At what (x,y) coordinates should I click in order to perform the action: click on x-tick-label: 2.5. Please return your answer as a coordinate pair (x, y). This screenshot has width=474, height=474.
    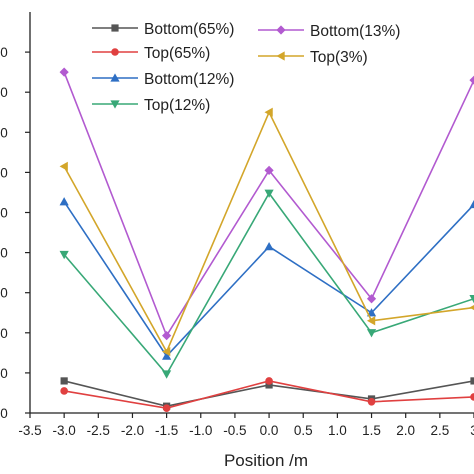
    Looking at the image, I should click on (439, 430).